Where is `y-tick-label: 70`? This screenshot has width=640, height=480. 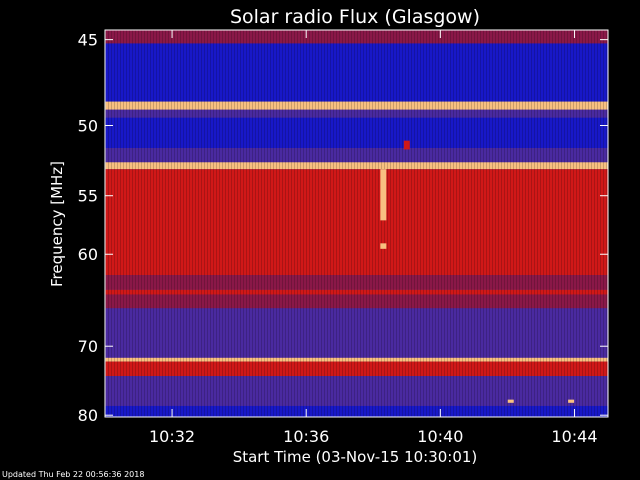 y-tick-label: 70 is located at coordinates (88, 346).